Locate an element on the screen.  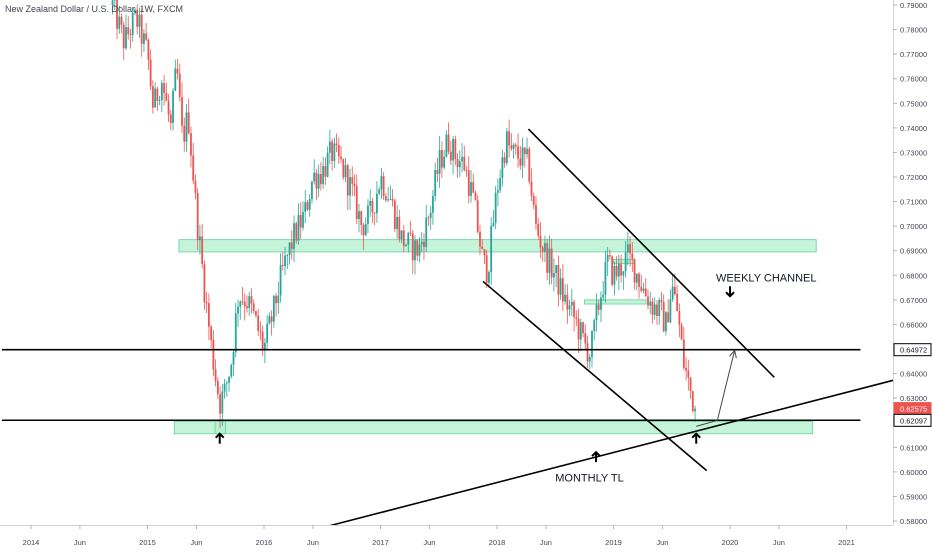
svg-text: 0.64972 is located at coordinates (913, 350).